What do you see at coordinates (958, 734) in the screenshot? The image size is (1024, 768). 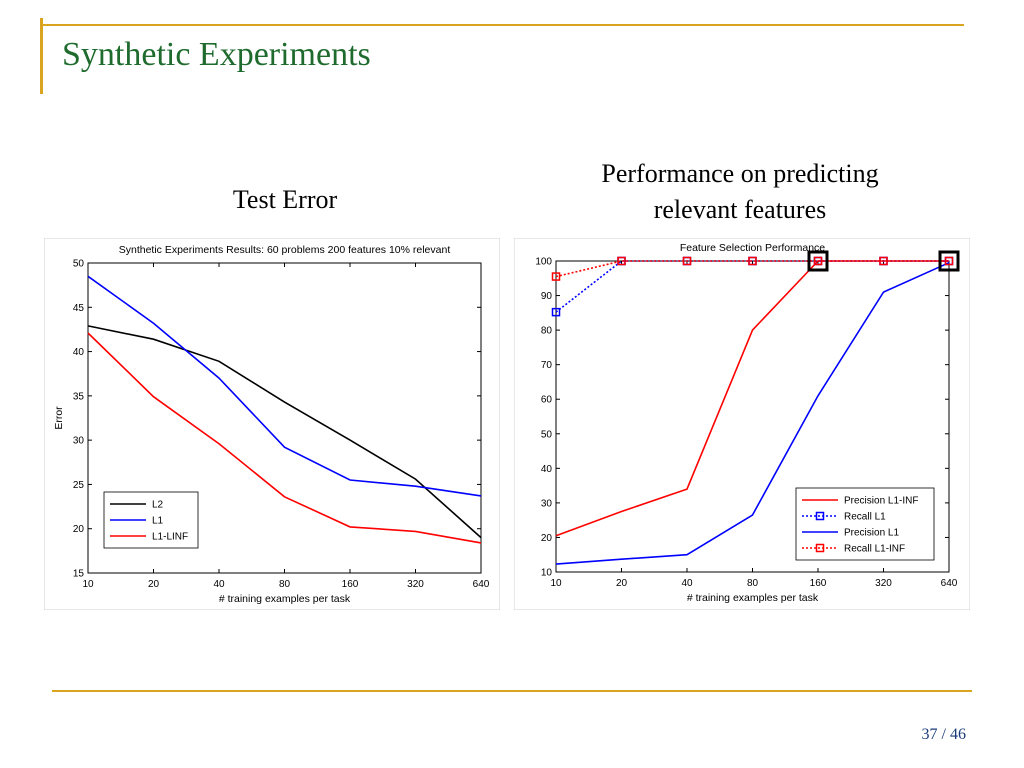 I see `page-total: 46` at bounding box center [958, 734].